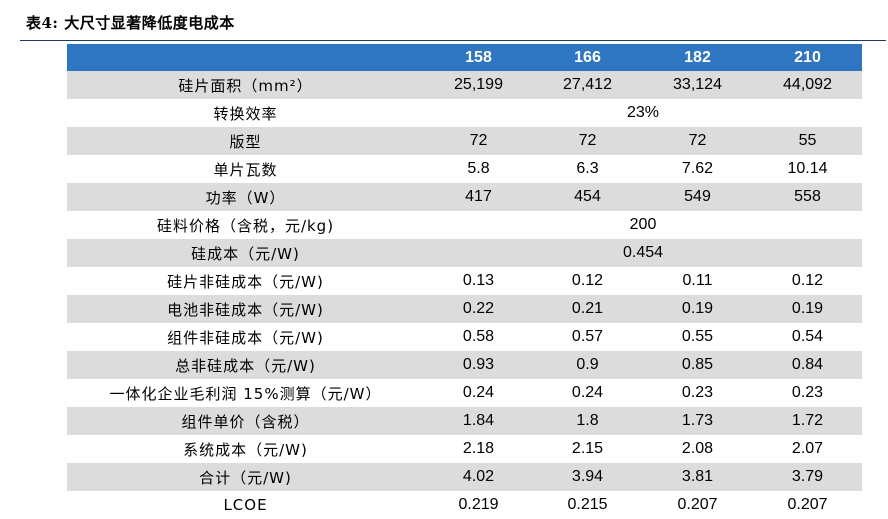 This screenshot has width=888, height=519. I want to click on table-row: 合计（元/W) 4.02 3.94 3.81 3.79, so click(464, 477).